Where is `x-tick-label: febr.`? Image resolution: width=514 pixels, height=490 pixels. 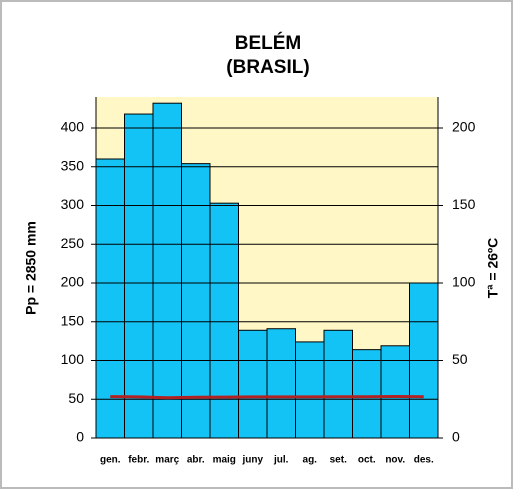 x-tick-label: febr. is located at coordinates (138, 460).